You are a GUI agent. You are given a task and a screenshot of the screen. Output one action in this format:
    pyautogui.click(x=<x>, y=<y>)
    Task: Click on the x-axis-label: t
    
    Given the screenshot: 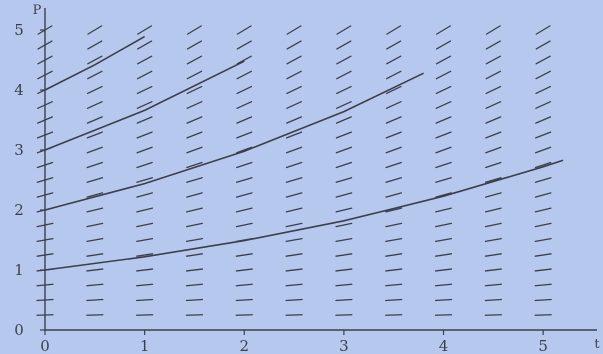 What is the action you would take?
    pyautogui.click(x=597, y=344)
    